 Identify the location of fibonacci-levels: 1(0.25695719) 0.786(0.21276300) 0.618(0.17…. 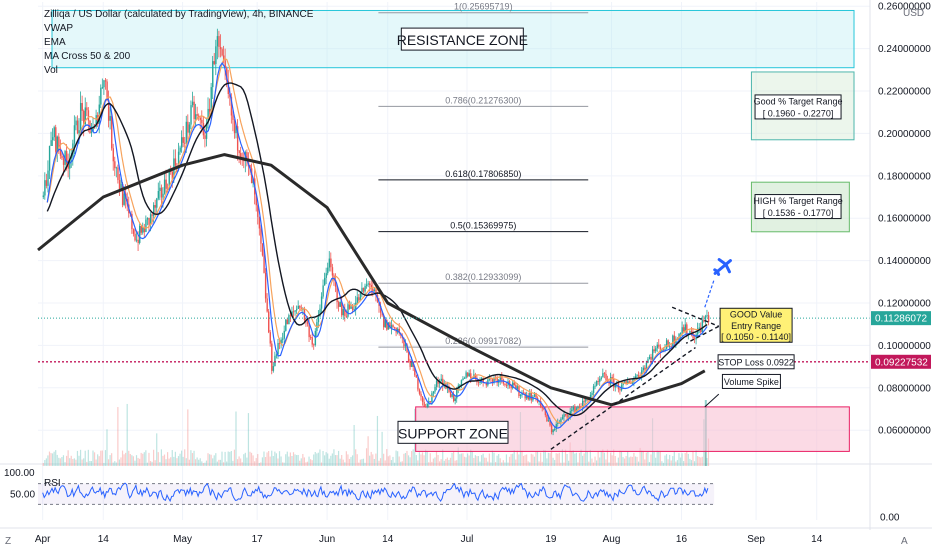
(483, 175).